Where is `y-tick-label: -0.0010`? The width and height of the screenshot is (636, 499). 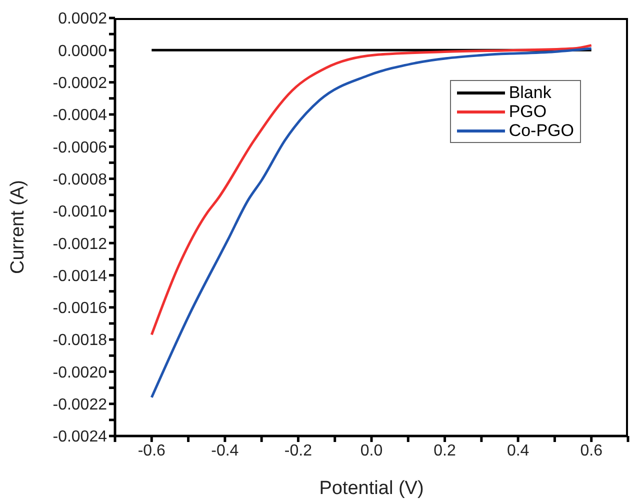
y-tick-label: -0.0010 is located at coordinates (80, 212).